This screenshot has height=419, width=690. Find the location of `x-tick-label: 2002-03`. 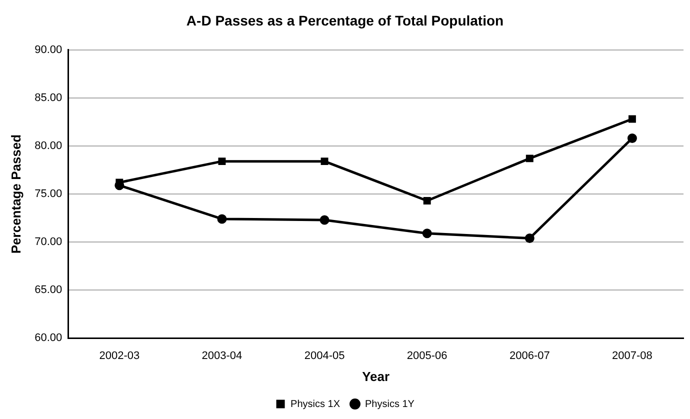

x-tick-label: 2002-03 is located at coordinates (119, 356).